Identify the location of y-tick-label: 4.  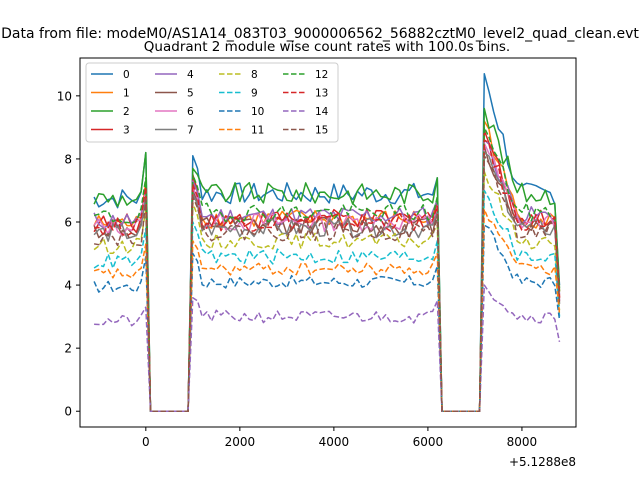
(68, 286).